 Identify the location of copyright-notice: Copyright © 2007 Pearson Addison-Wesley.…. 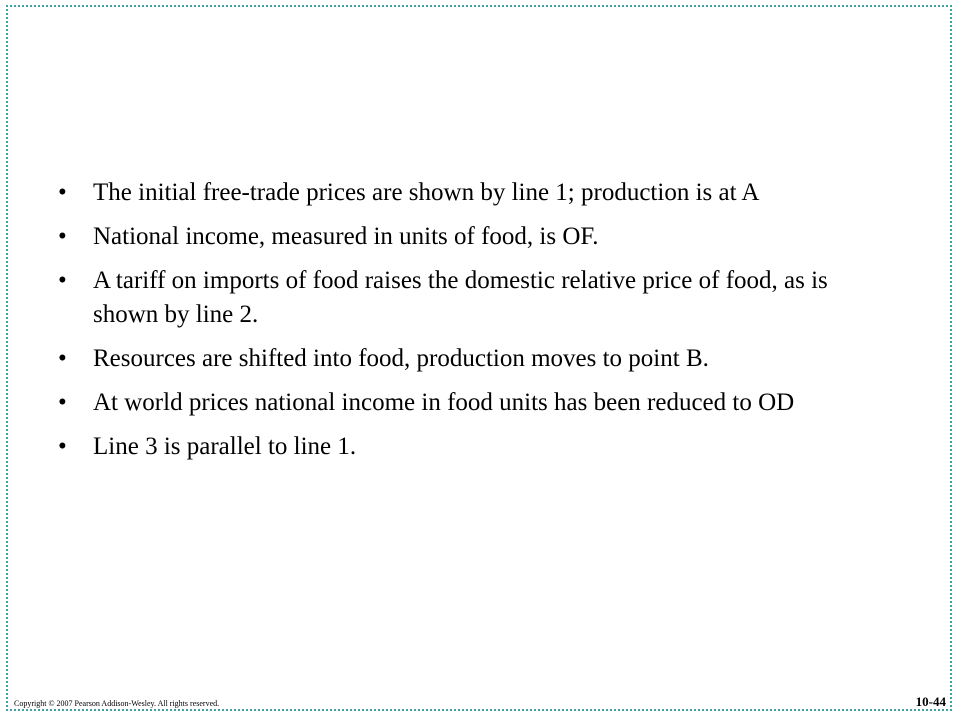
(117, 703).